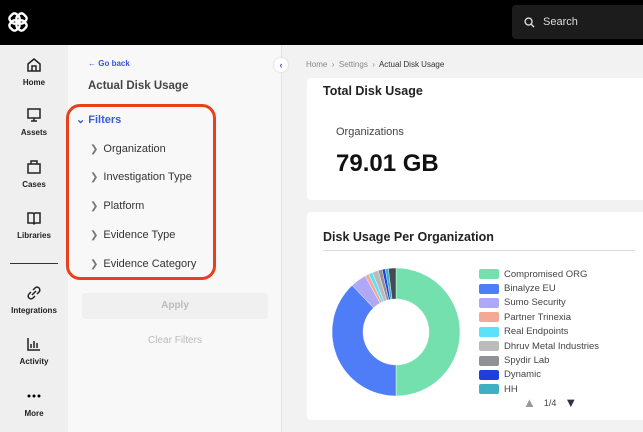 This screenshot has height=432, width=643. Describe the element at coordinates (150, 264) in the screenshot. I see `filter-label: Evidence Category` at that location.